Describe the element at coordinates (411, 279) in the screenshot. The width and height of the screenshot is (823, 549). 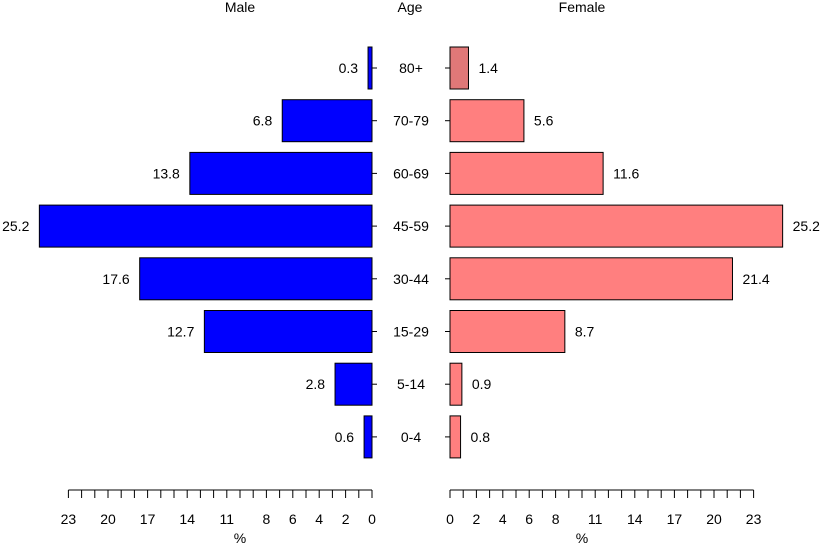
I see `age-label-30-44: 30-44` at that location.